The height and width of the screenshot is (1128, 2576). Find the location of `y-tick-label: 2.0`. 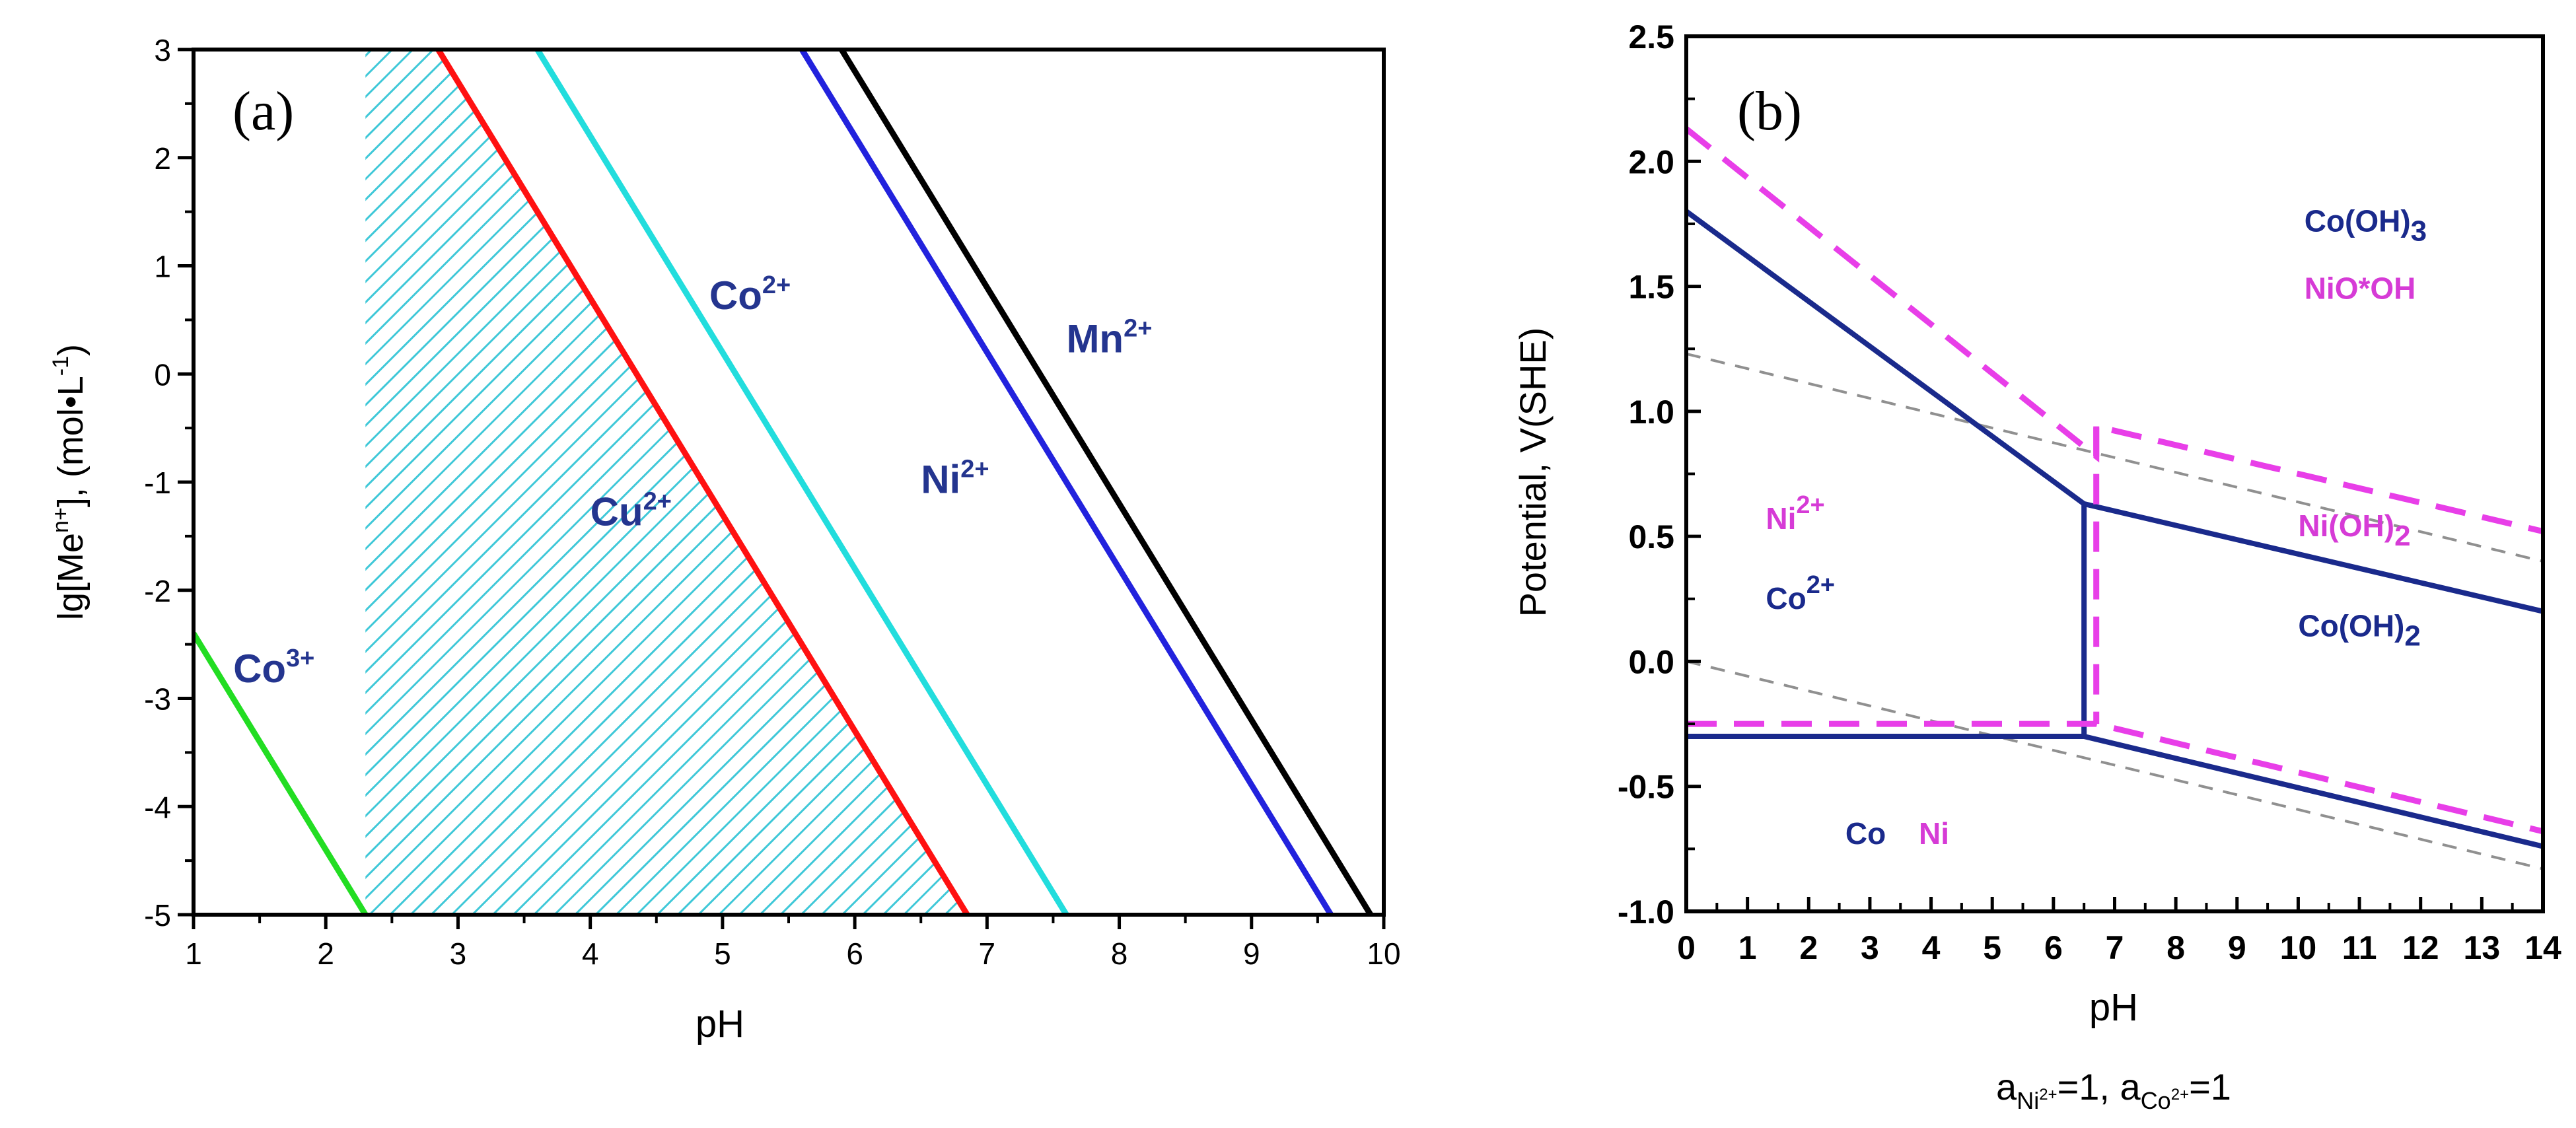

y-tick-label: 2.0 is located at coordinates (1651, 161).